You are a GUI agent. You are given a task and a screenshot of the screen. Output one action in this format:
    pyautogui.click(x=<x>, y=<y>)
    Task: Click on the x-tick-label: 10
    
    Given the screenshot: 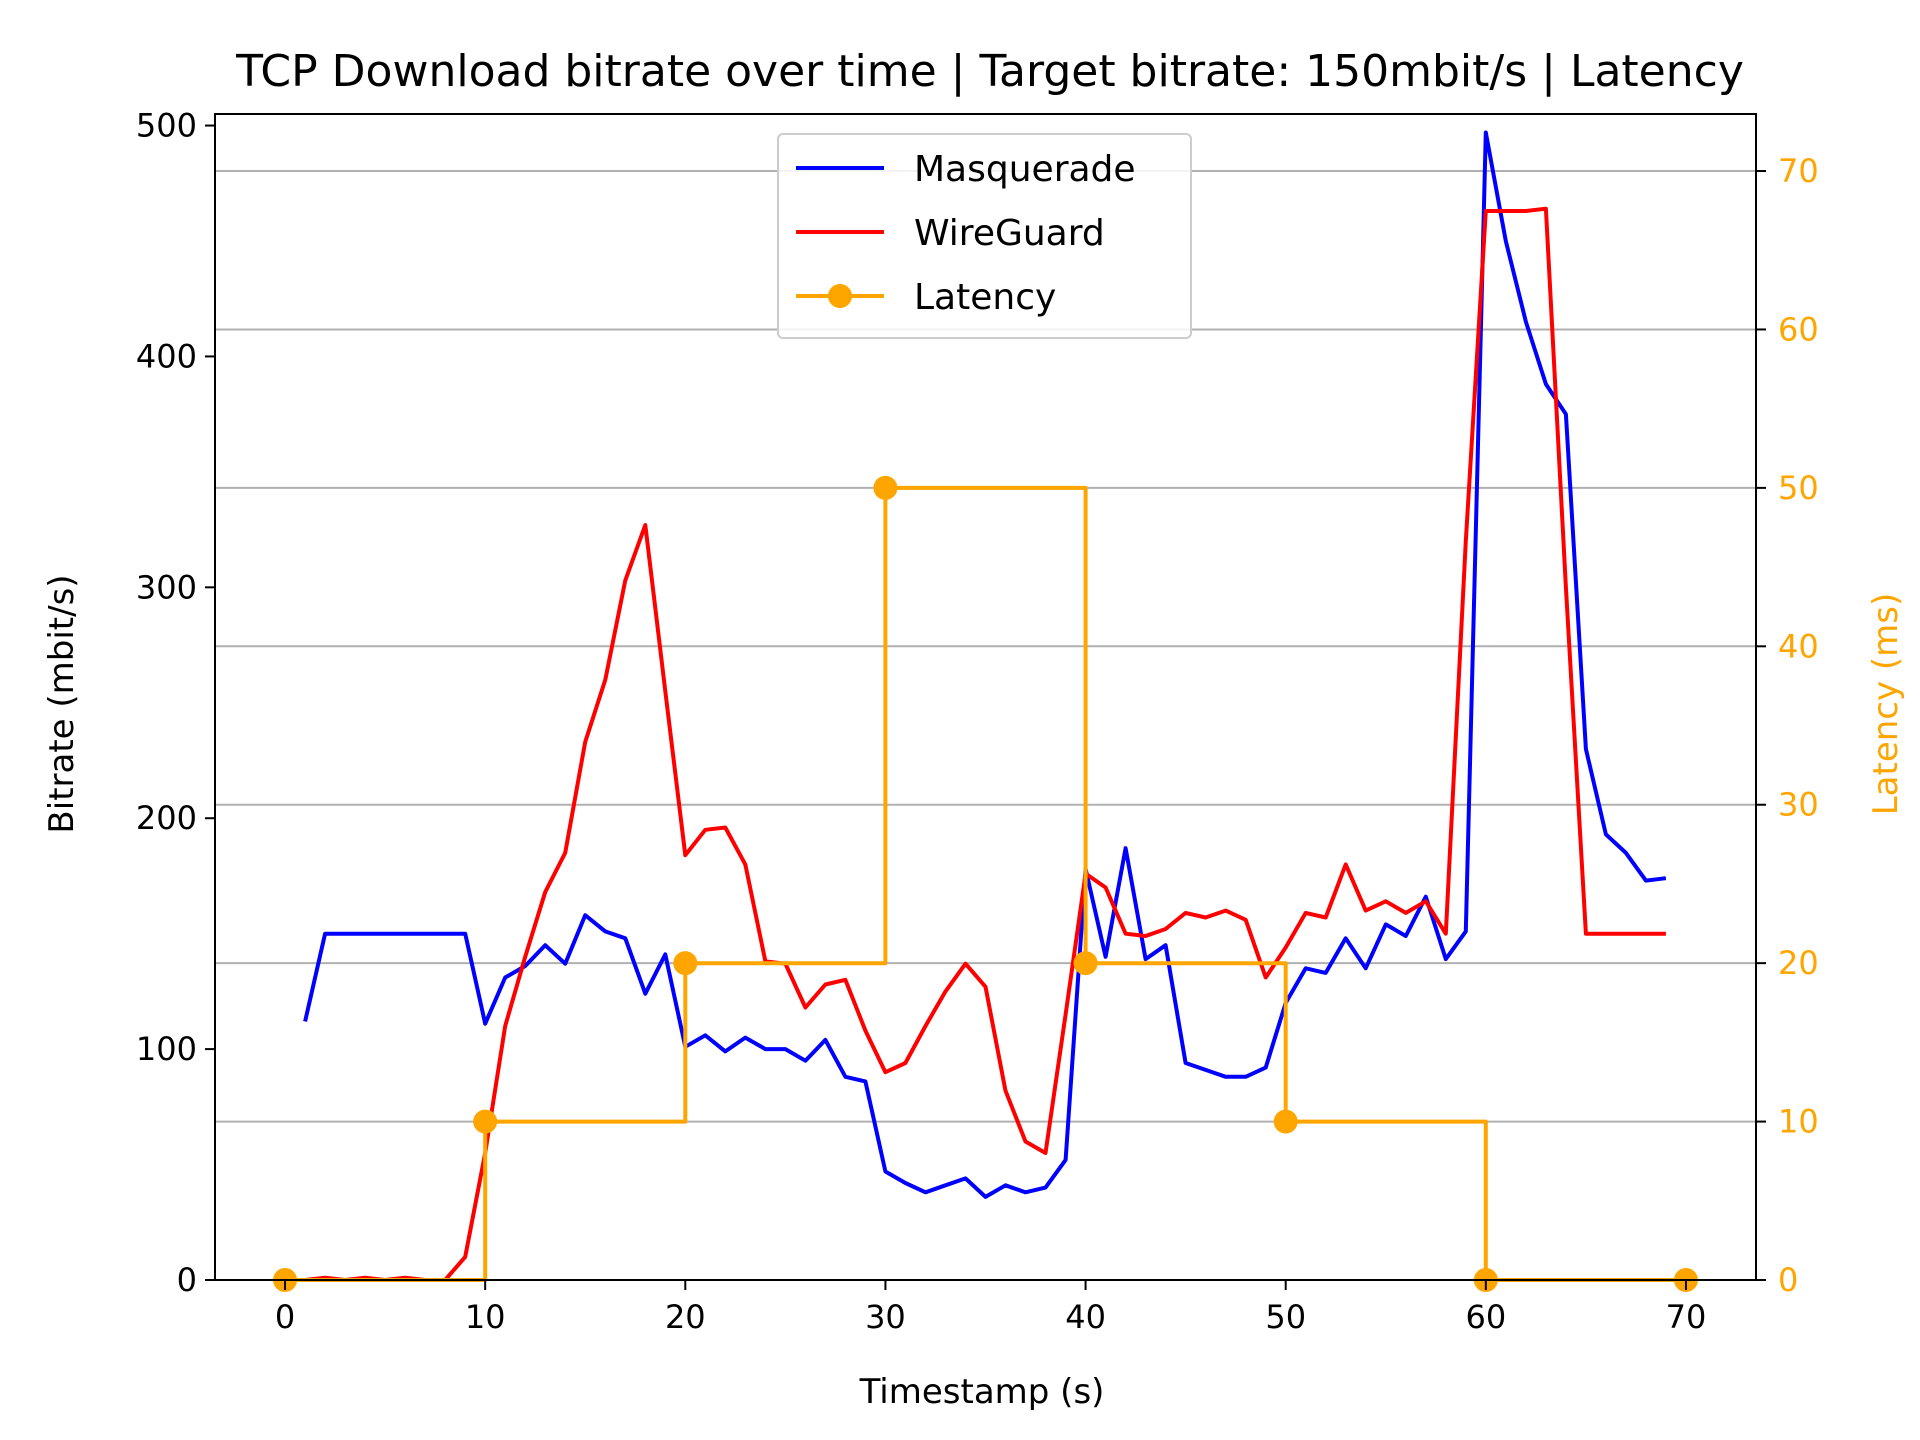 What is the action you would take?
    pyautogui.click(x=485, y=1317)
    